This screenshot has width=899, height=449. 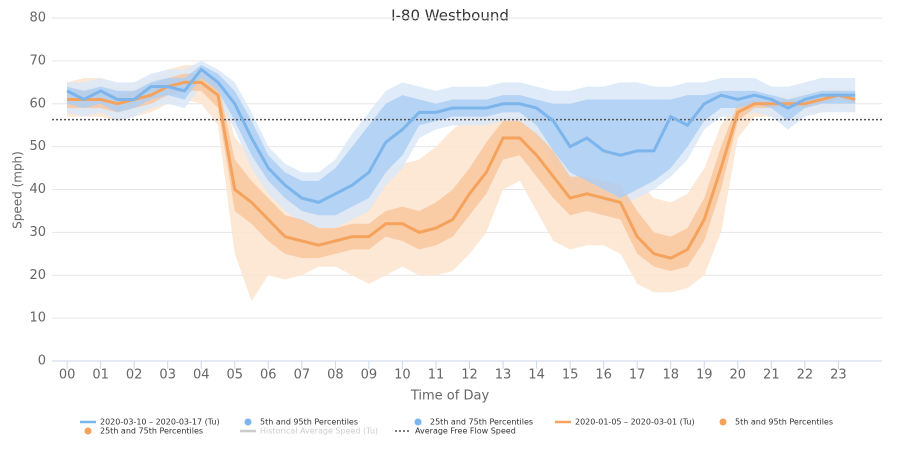 What do you see at coordinates (402, 375) in the screenshot?
I see `x-tick-label: 10` at bounding box center [402, 375].